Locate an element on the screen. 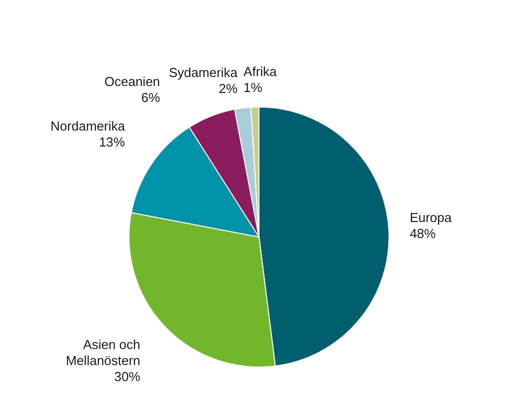 The height and width of the screenshot is (417, 508). slice-label: Nordamerika is located at coordinates (88, 126).